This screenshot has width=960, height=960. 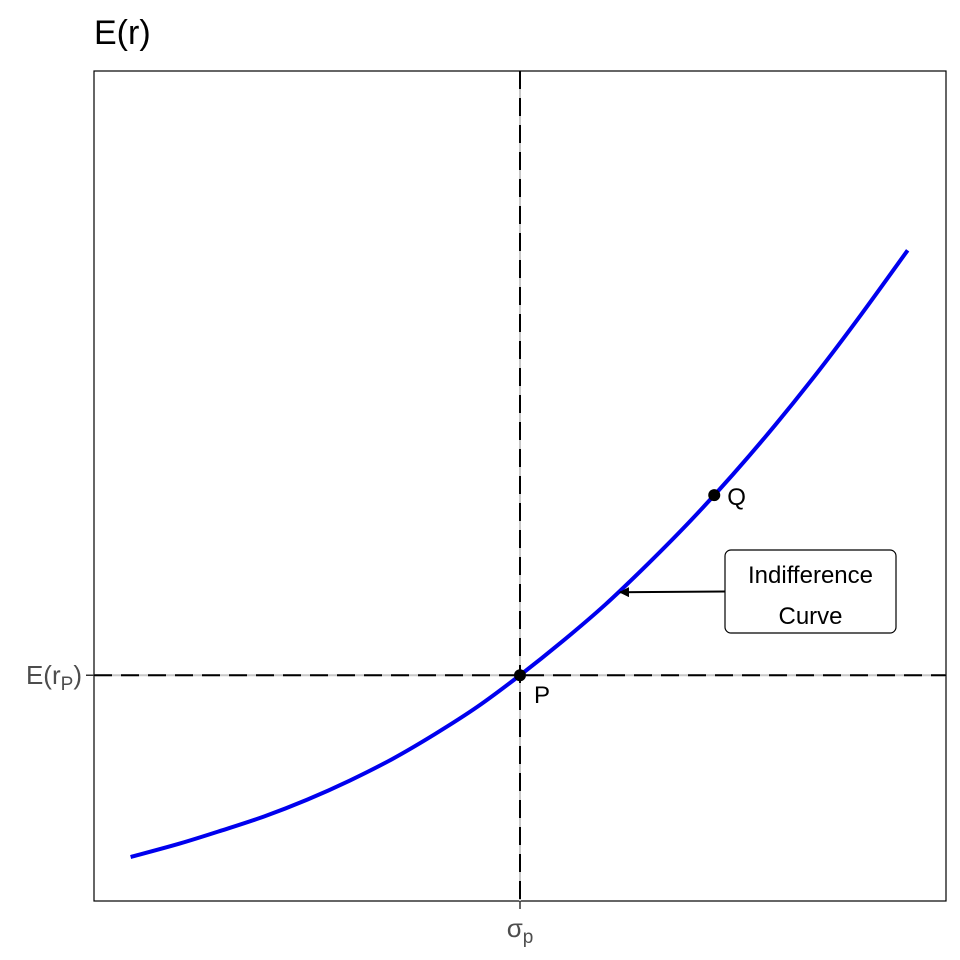 I want to click on point-p, so click(x=520, y=675).